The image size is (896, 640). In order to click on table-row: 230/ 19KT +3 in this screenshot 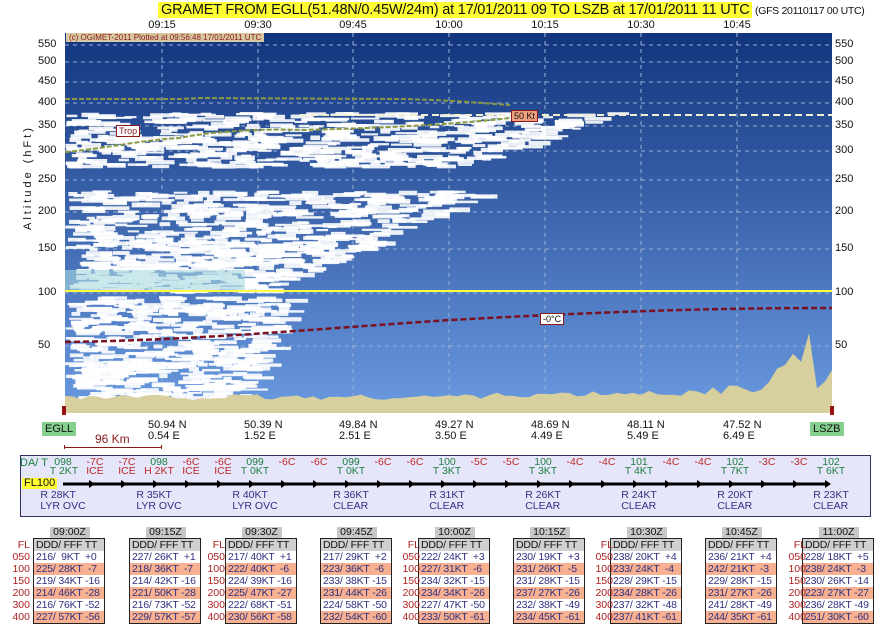, I will do `click(548, 557)`.